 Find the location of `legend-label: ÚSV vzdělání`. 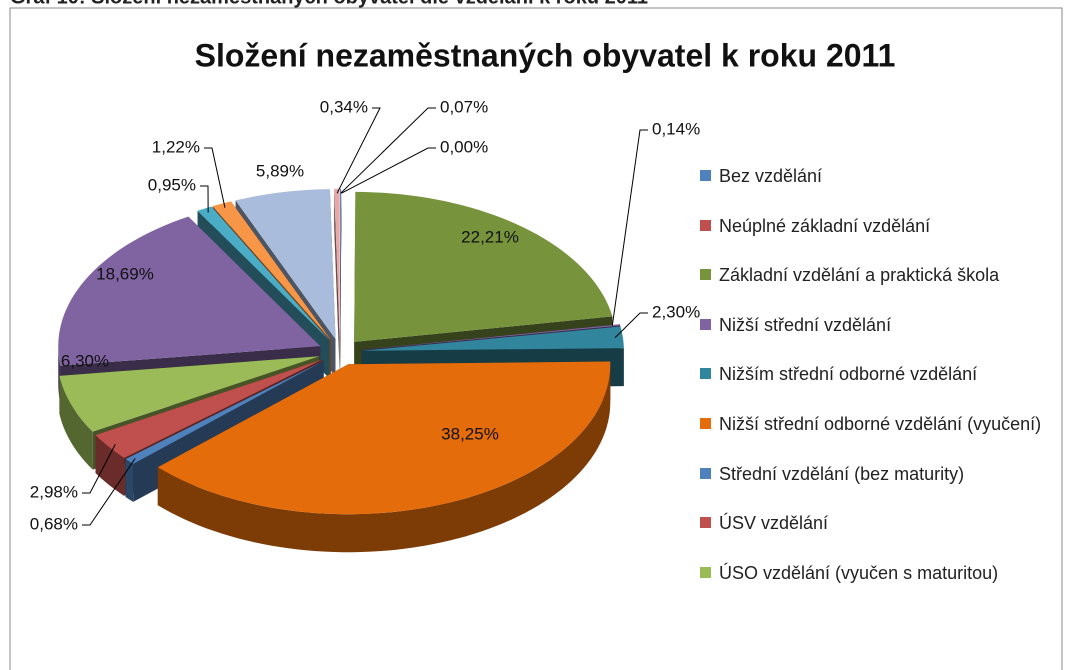

legend-label: ÚSV vzdělání is located at coordinates (774, 523).